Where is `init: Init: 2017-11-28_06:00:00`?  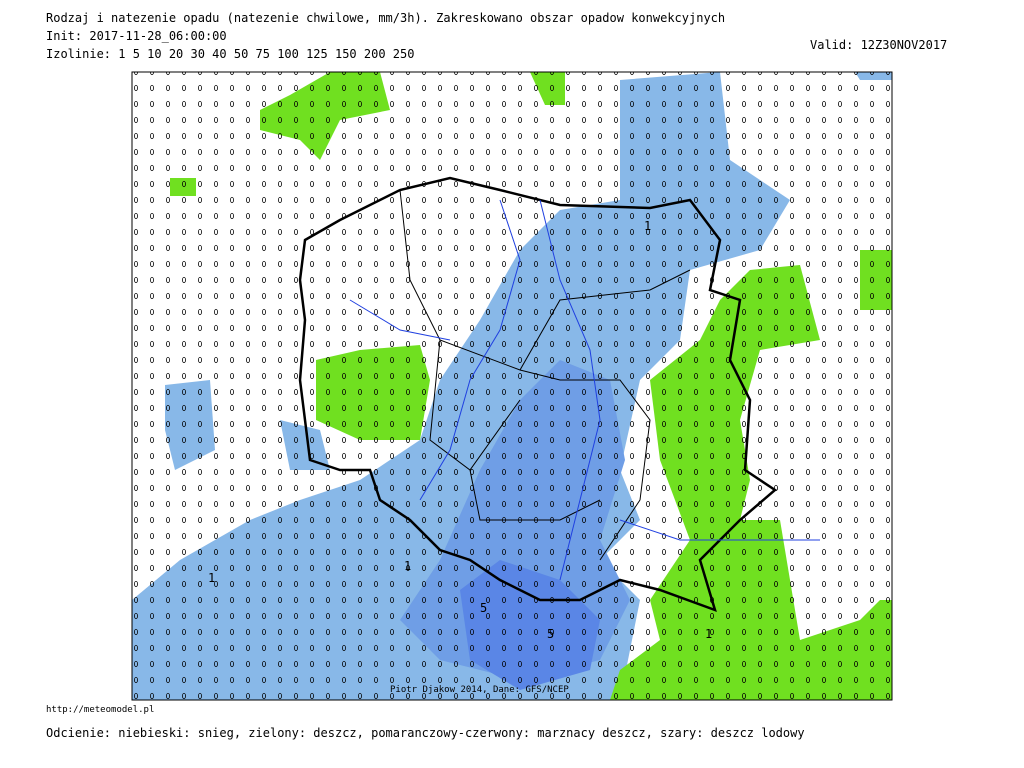 init: Init: 2017-11-28_06:00:00 is located at coordinates (136, 36).